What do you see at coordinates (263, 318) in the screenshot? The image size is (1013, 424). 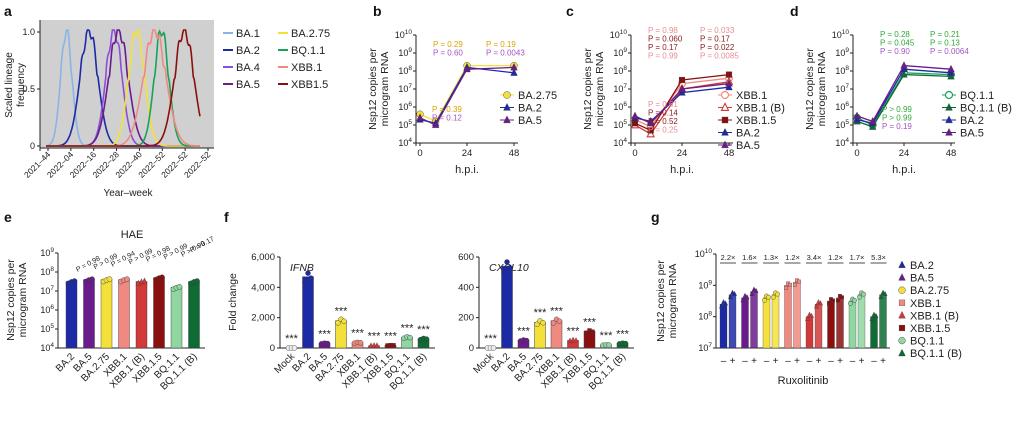 I see `y-tick-label: 2,000` at bounding box center [263, 318].